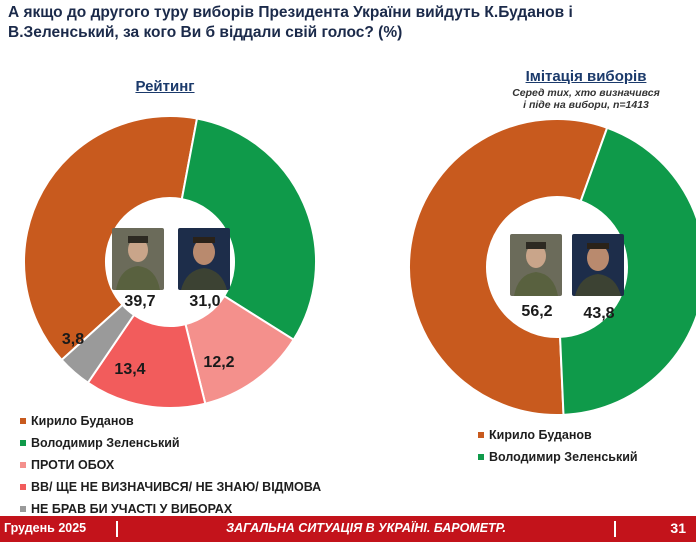  I want to click on legend-right-label-0: Кирило Буданов, so click(540, 435).